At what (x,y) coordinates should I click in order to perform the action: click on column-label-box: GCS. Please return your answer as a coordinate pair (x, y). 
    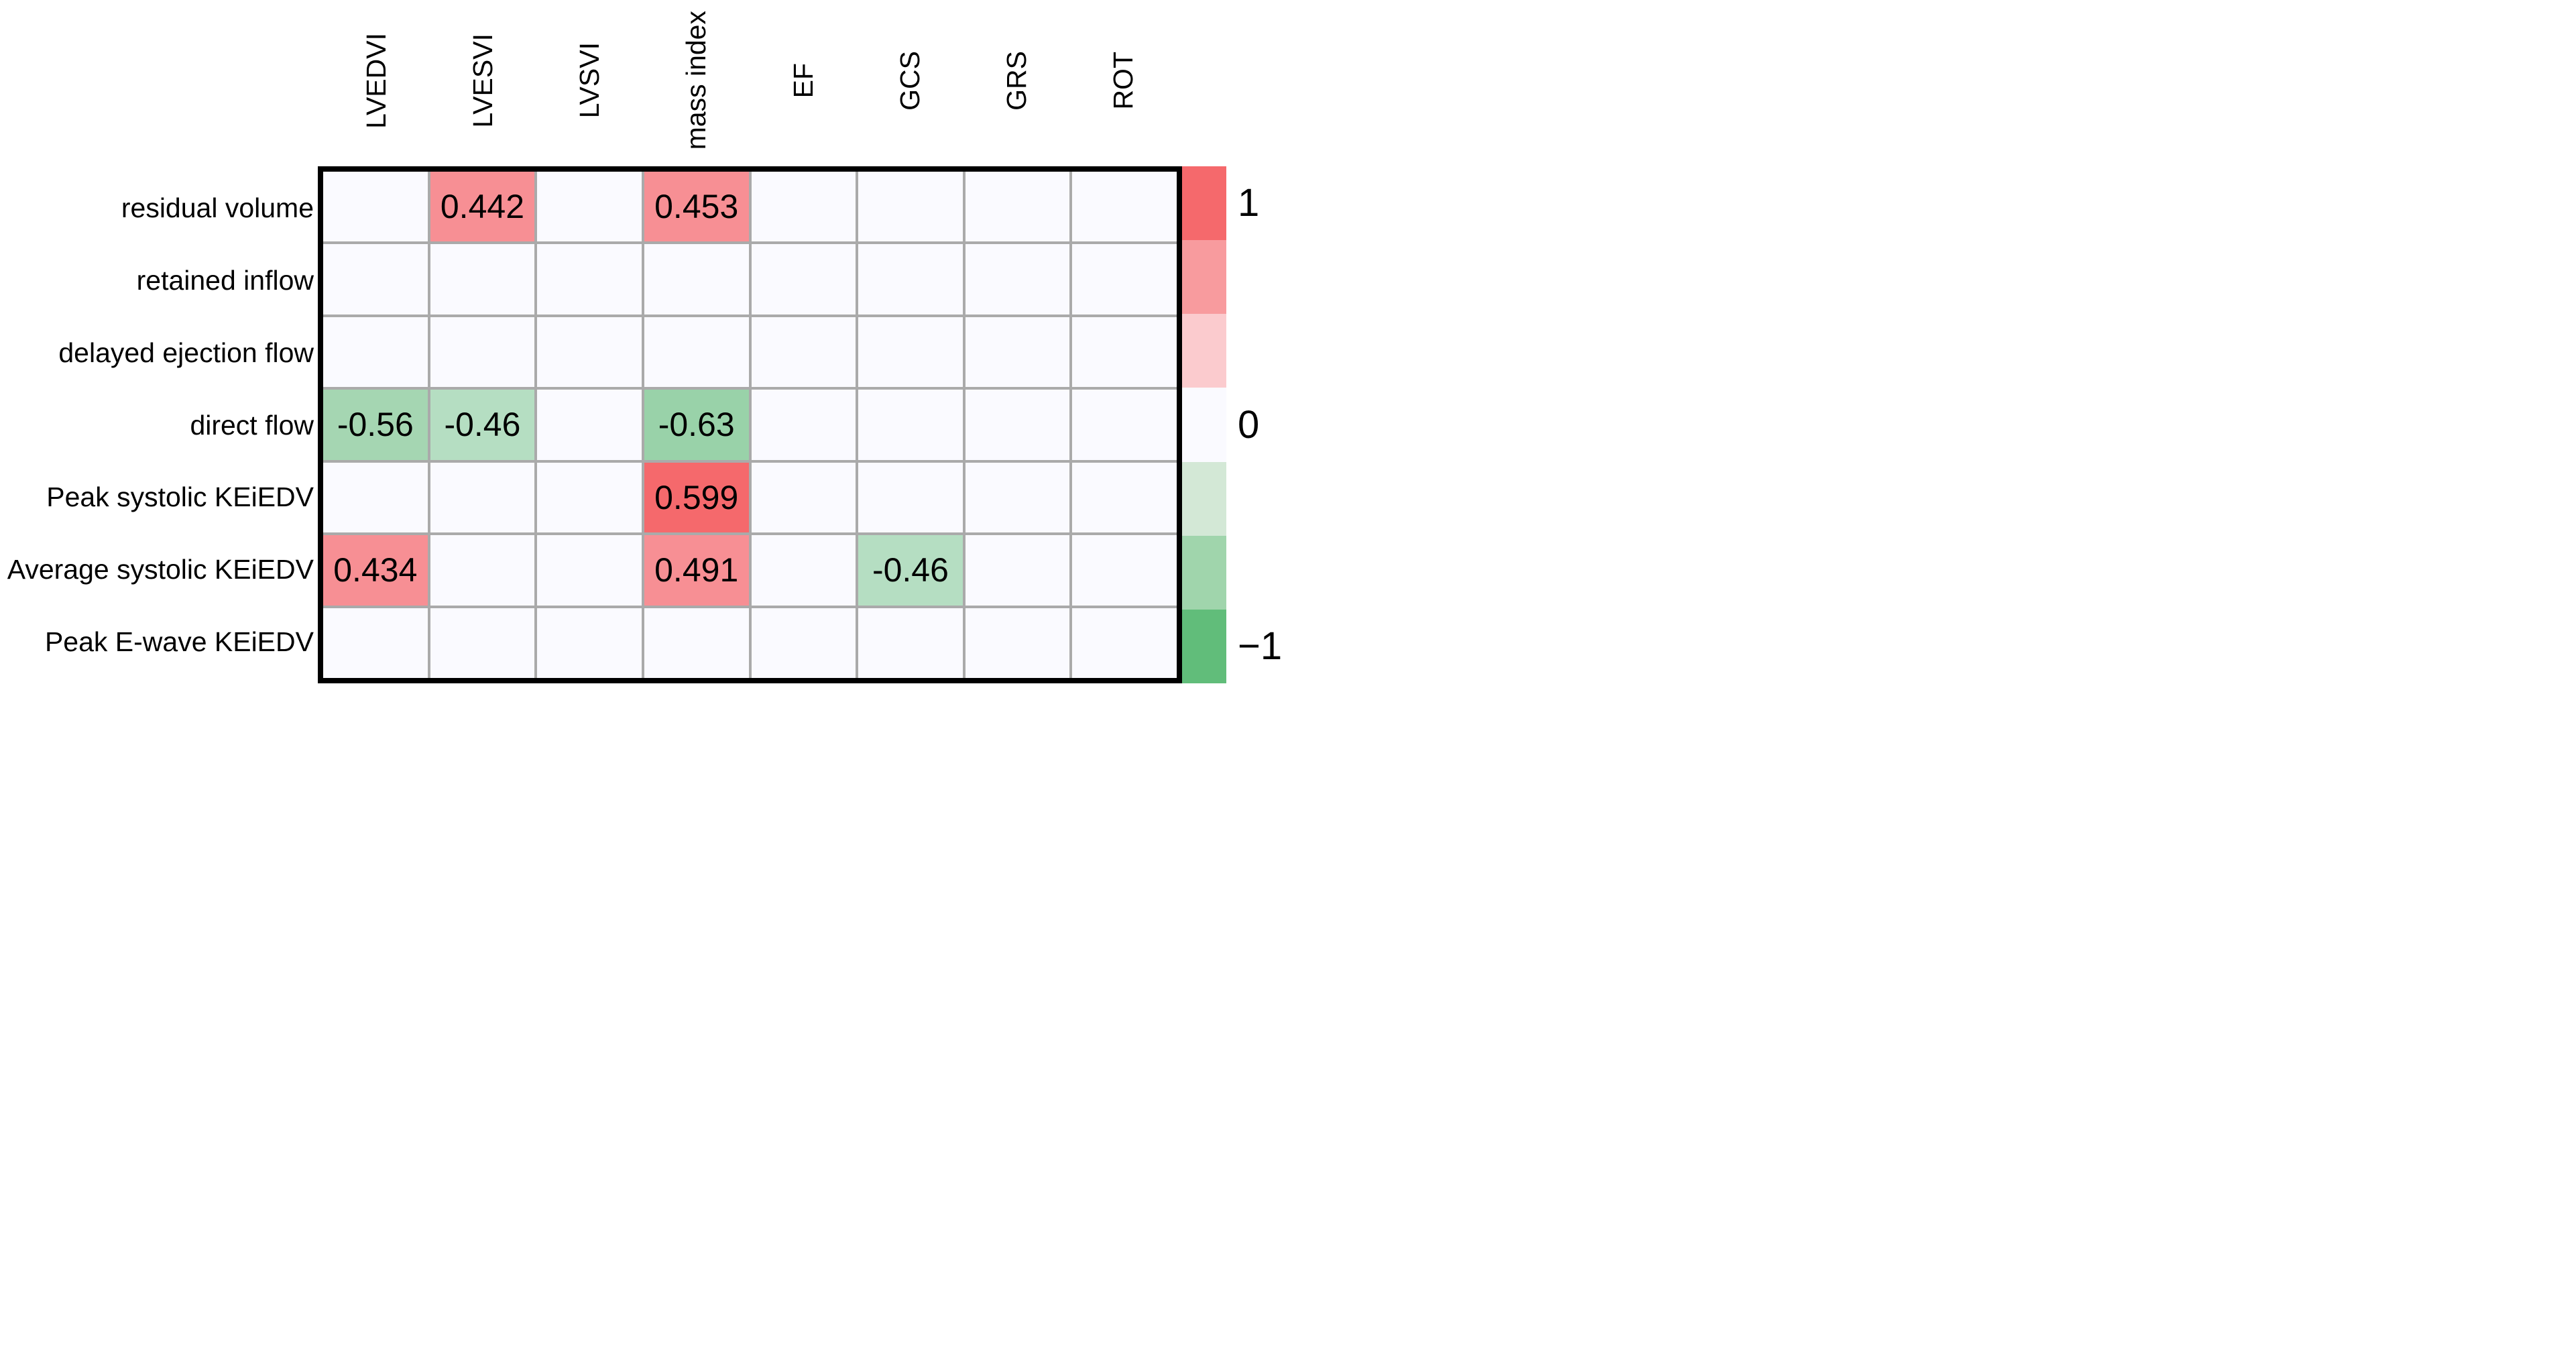
    Looking at the image, I should click on (909, 80).